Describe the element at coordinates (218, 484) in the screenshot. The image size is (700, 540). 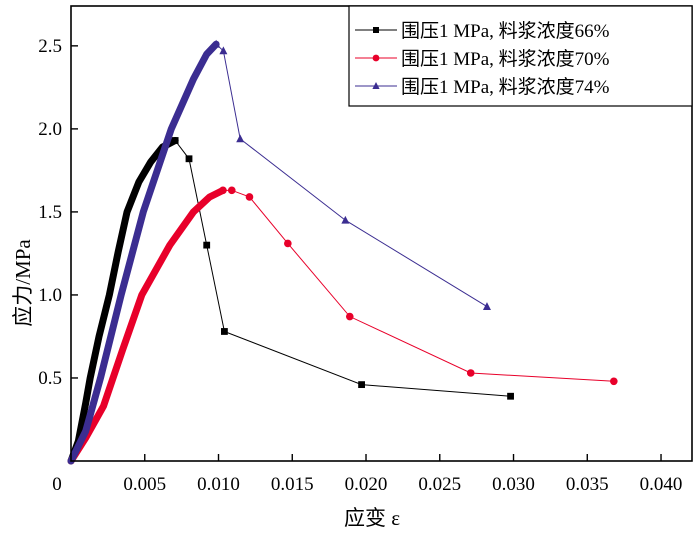
I see `x-tick-label: 0.010` at that location.